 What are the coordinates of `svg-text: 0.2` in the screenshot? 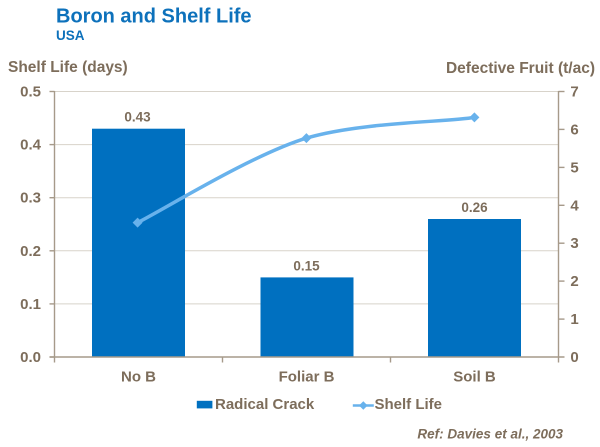 It's located at (30, 251).